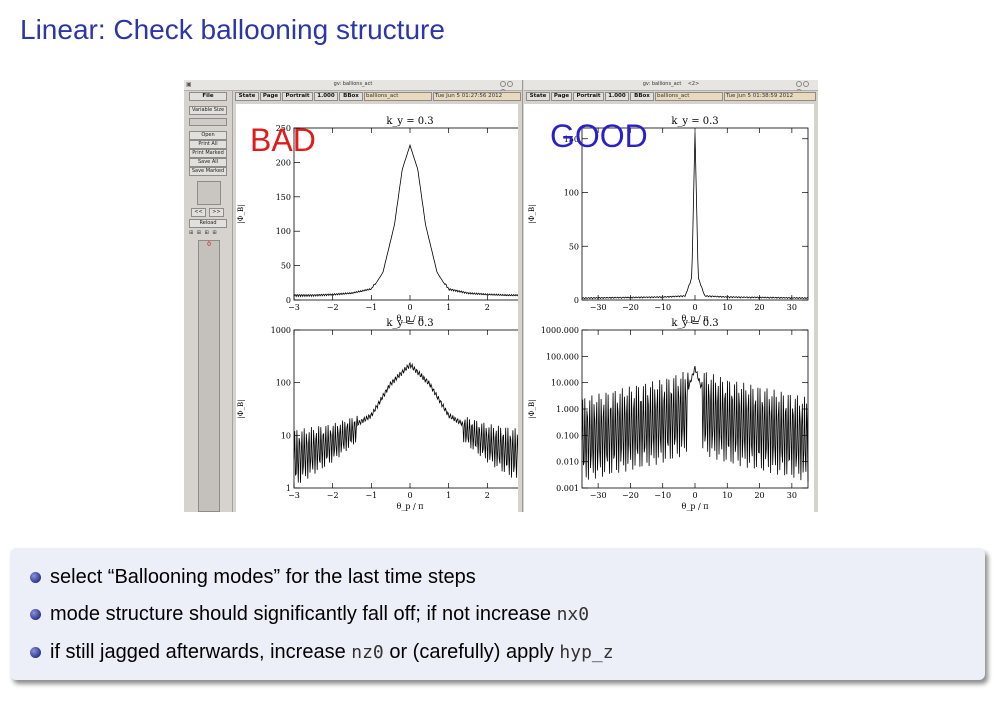 The width and height of the screenshot is (998, 709). What do you see at coordinates (208, 144) in the screenshot?
I see `print-all-button: Print All` at bounding box center [208, 144].